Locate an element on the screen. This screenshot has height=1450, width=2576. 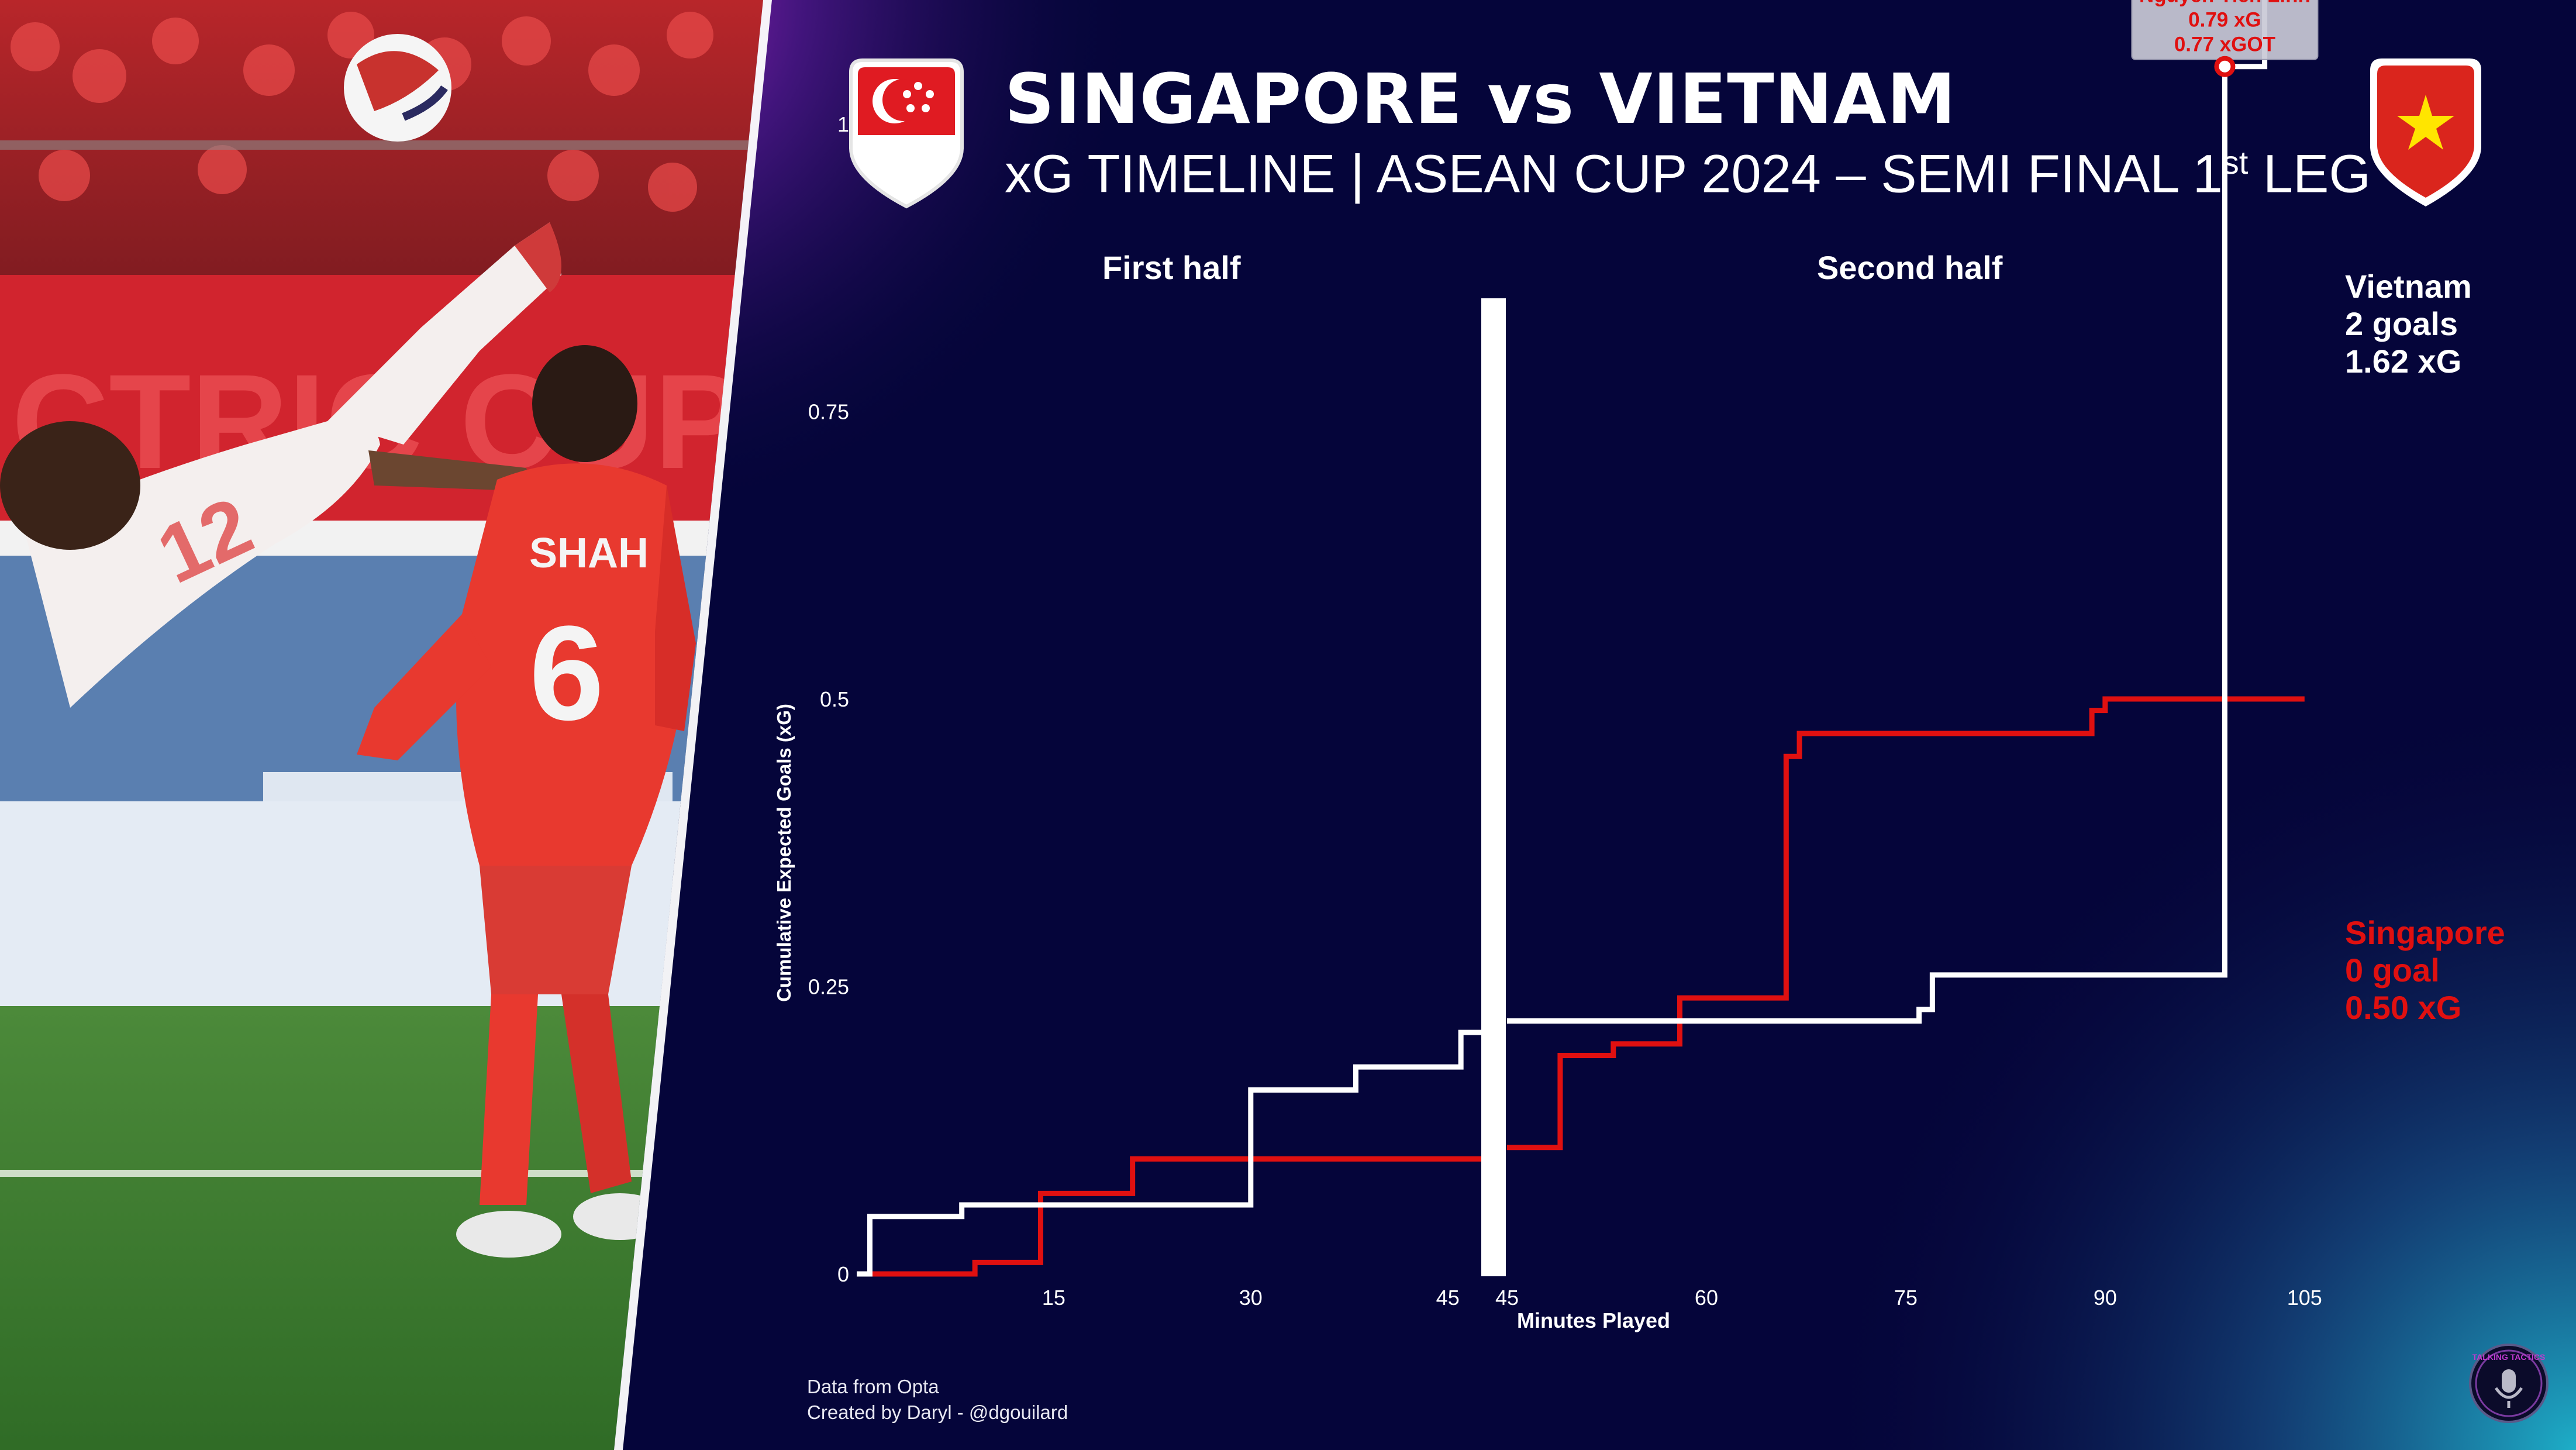
vietnam-summary-line-2: 2 goals is located at coordinates (2401, 324).